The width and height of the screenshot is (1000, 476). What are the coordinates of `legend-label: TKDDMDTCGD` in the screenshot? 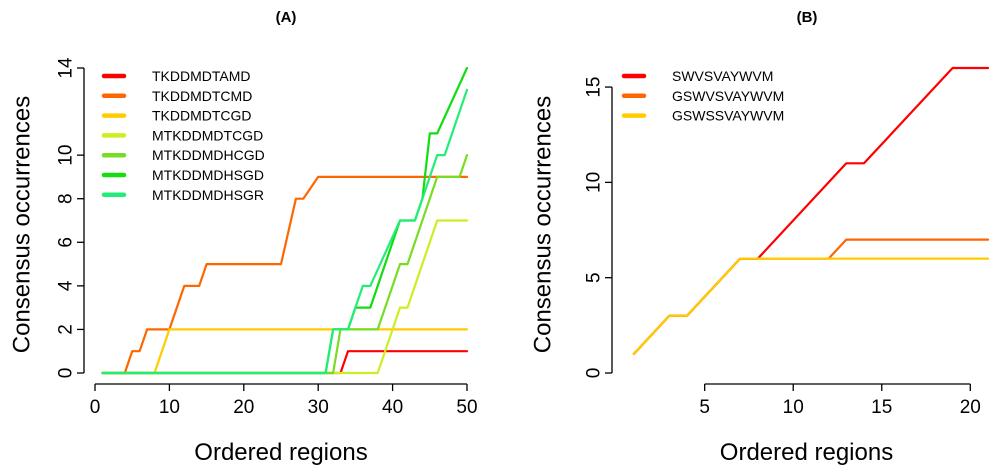 It's located at (202, 116).